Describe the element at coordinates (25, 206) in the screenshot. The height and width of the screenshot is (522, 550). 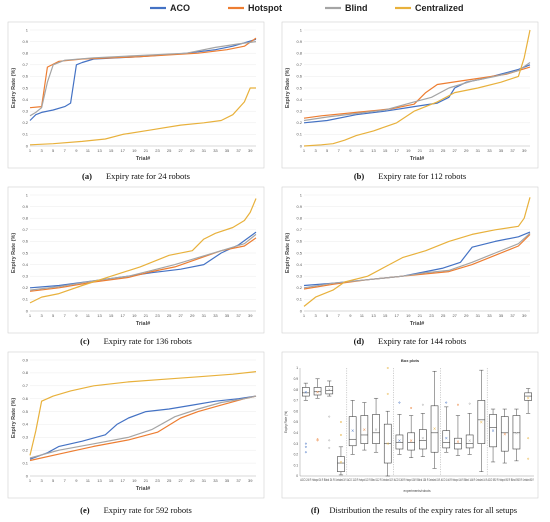
I see `y-tick-label: 0.9` at that location.